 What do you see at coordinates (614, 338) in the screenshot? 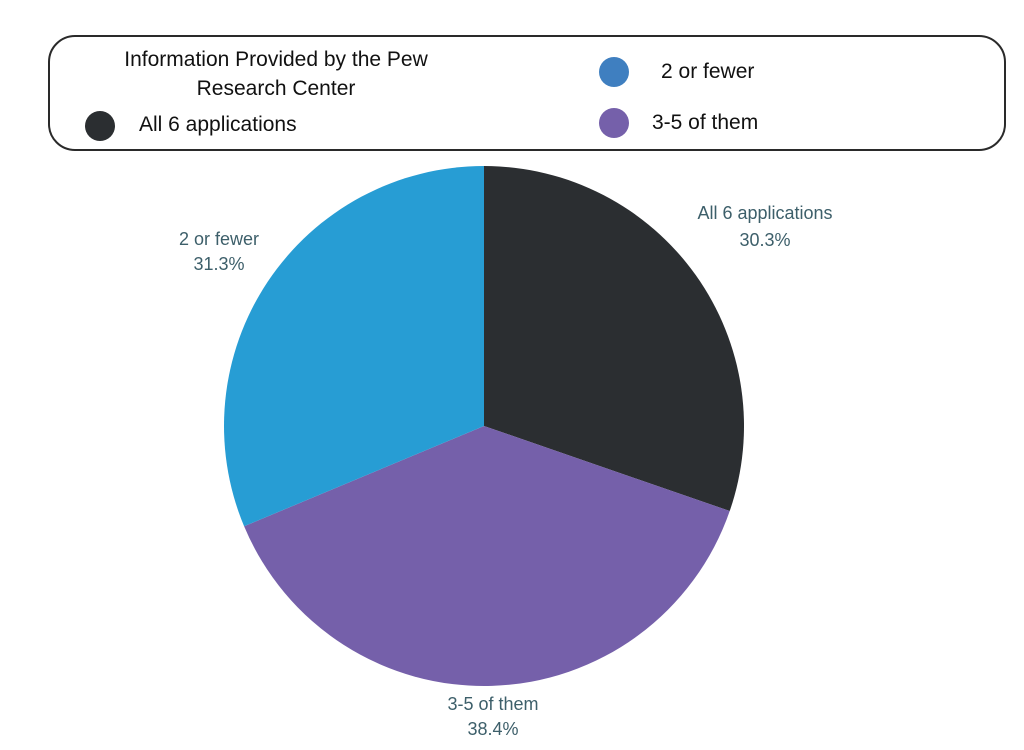
I see `slice-all-6-applications` at bounding box center [614, 338].